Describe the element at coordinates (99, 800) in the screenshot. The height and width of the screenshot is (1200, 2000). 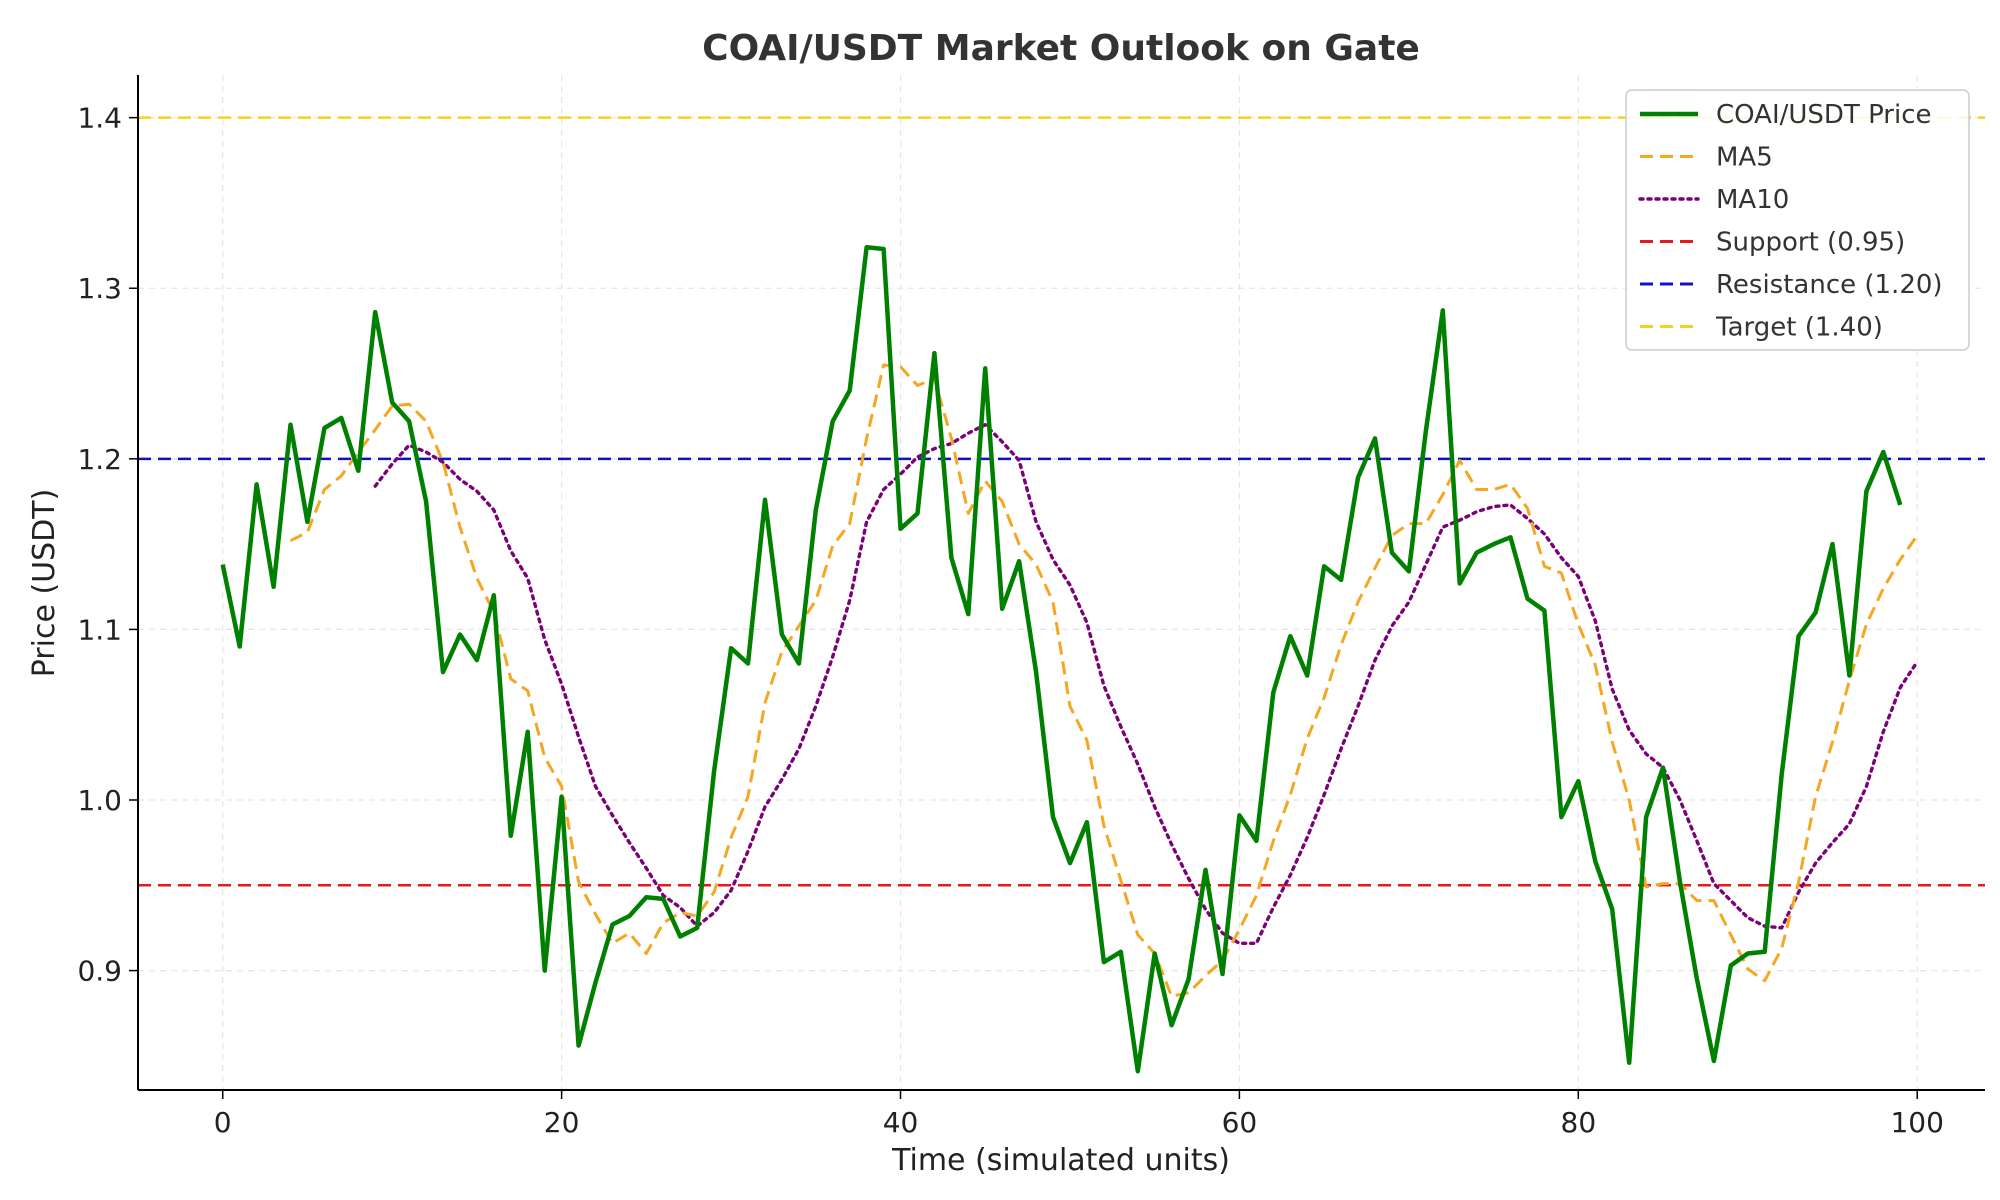
I see `y-tick-label: 1.0` at that location.